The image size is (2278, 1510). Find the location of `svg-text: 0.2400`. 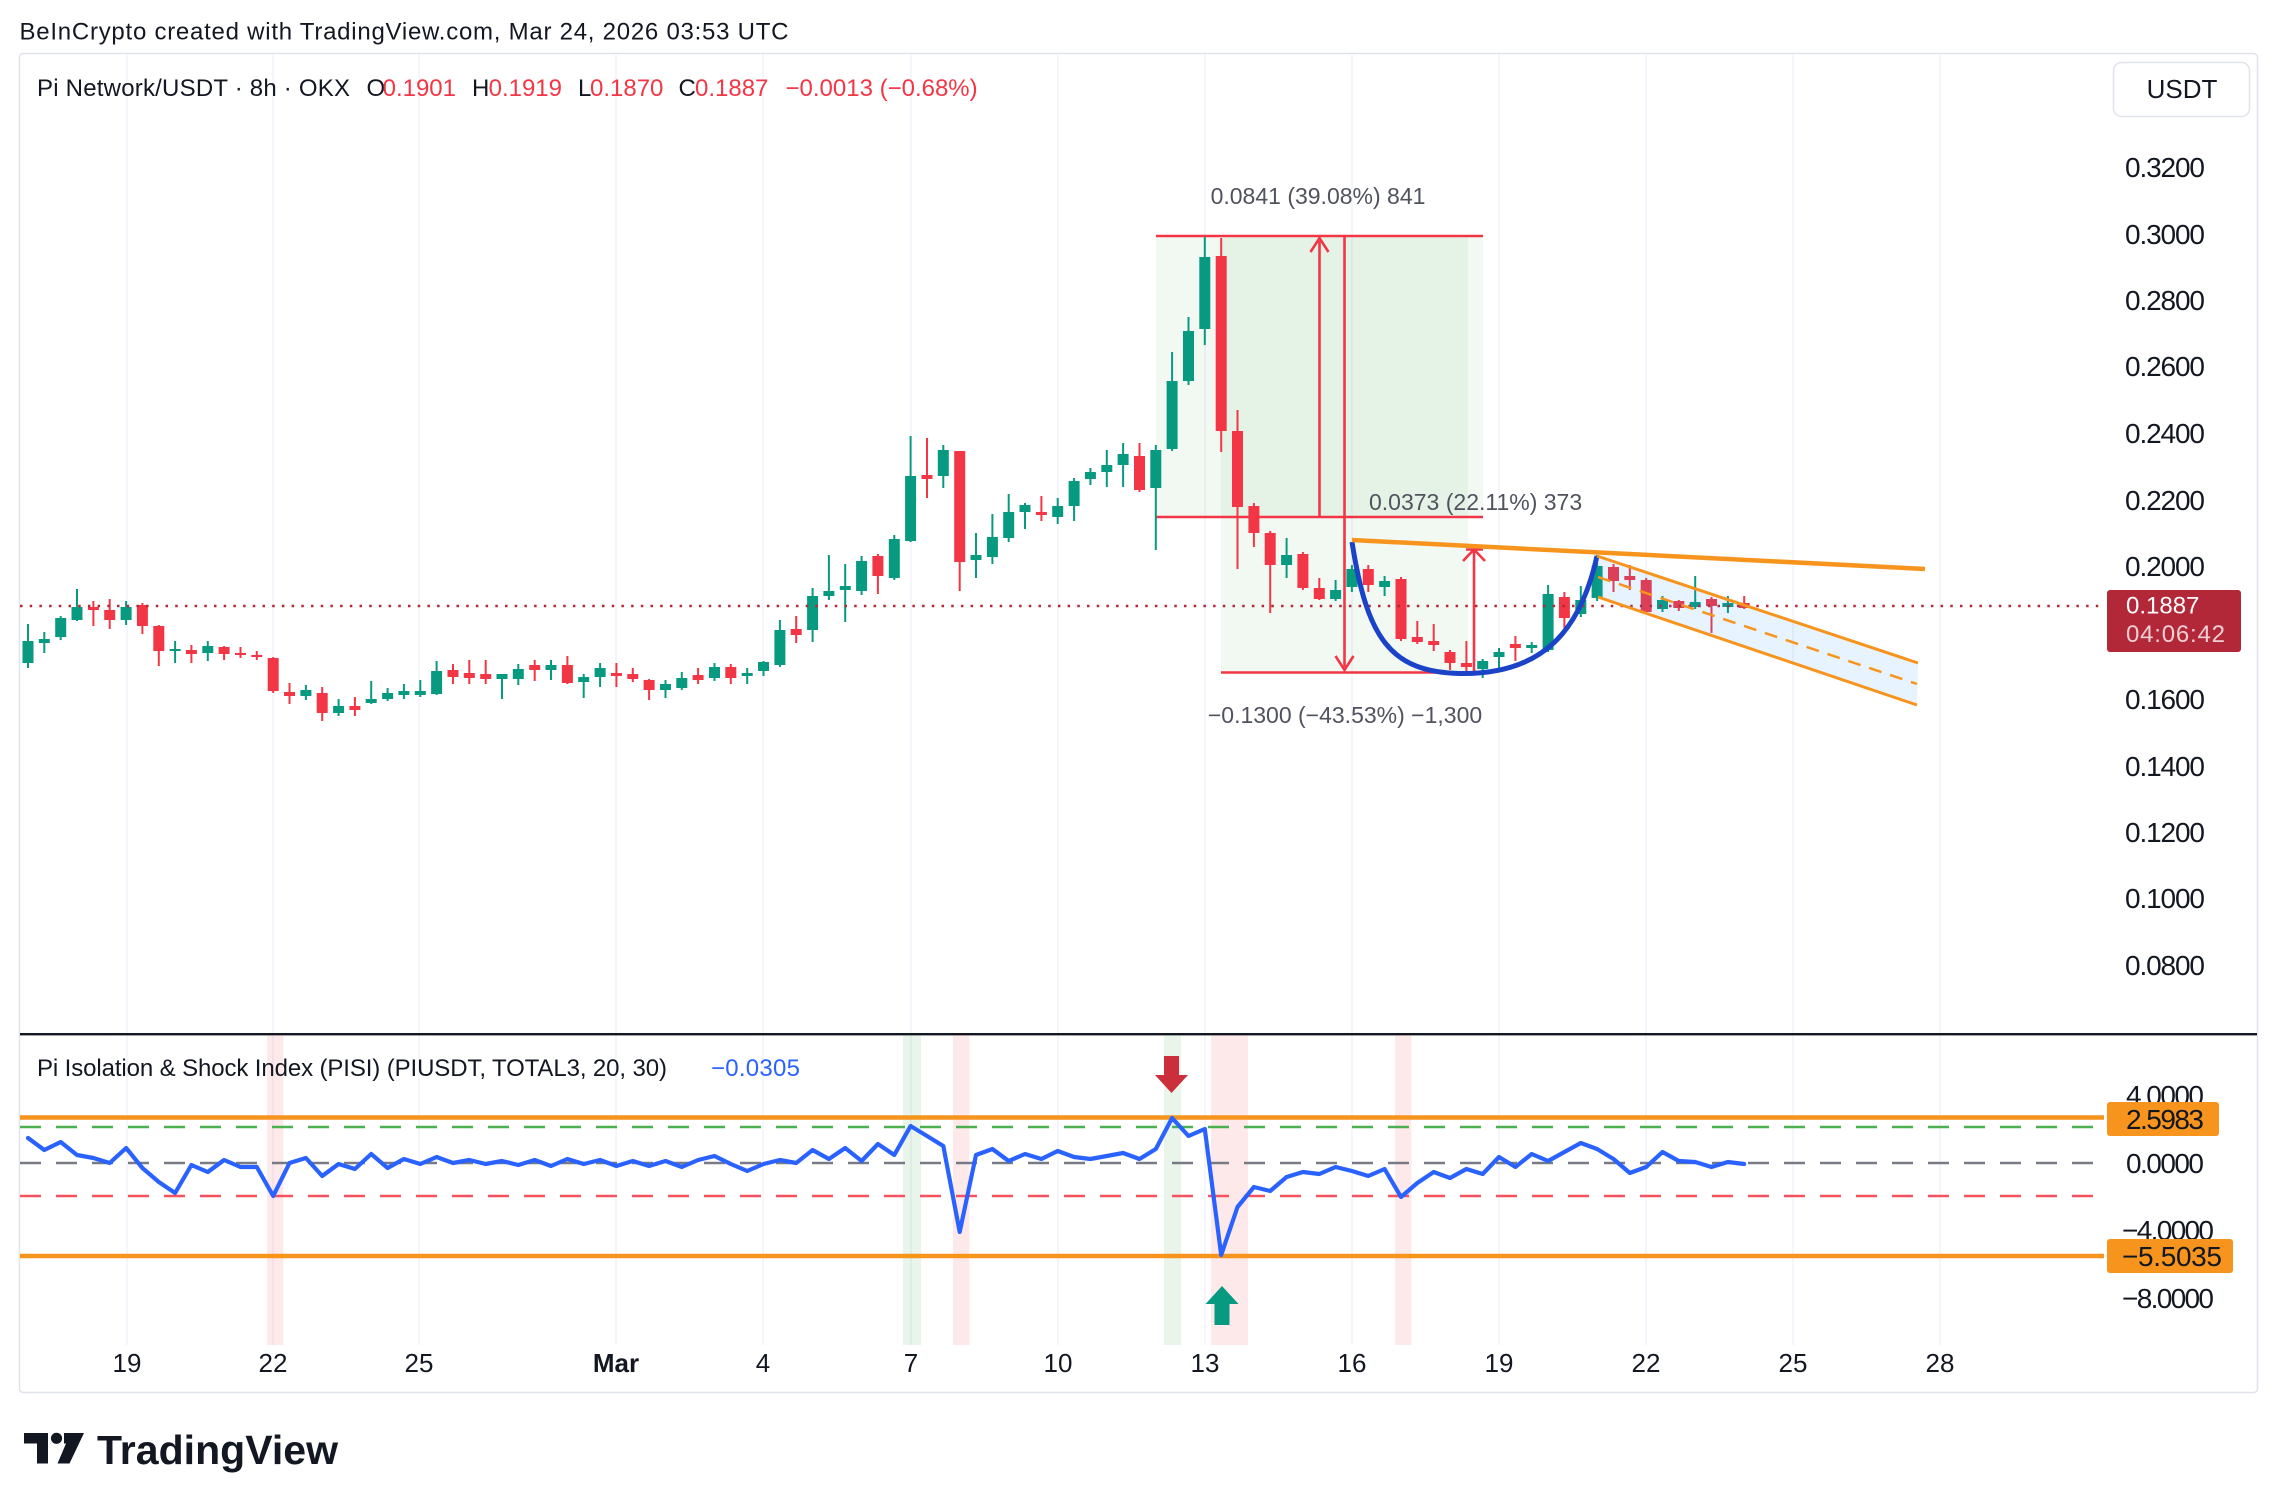

svg-text: 0.2400 is located at coordinates (2165, 433).